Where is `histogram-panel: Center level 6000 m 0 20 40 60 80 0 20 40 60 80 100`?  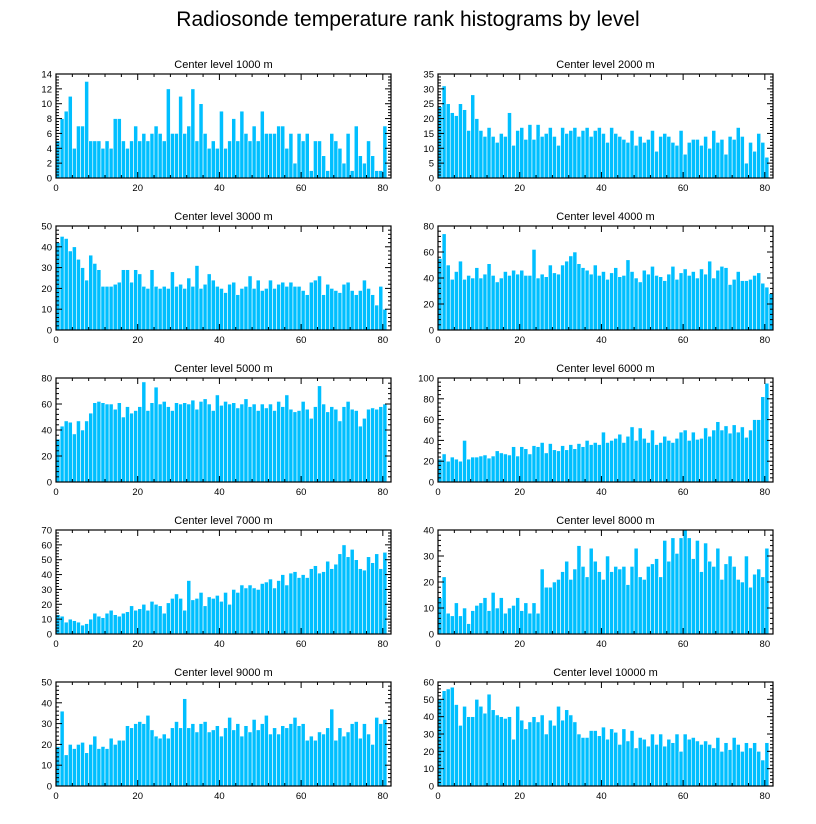 histogram-panel: Center level 6000 m 0 20 40 60 80 0 20 40 60 80 100 is located at coordinates (596, 430).